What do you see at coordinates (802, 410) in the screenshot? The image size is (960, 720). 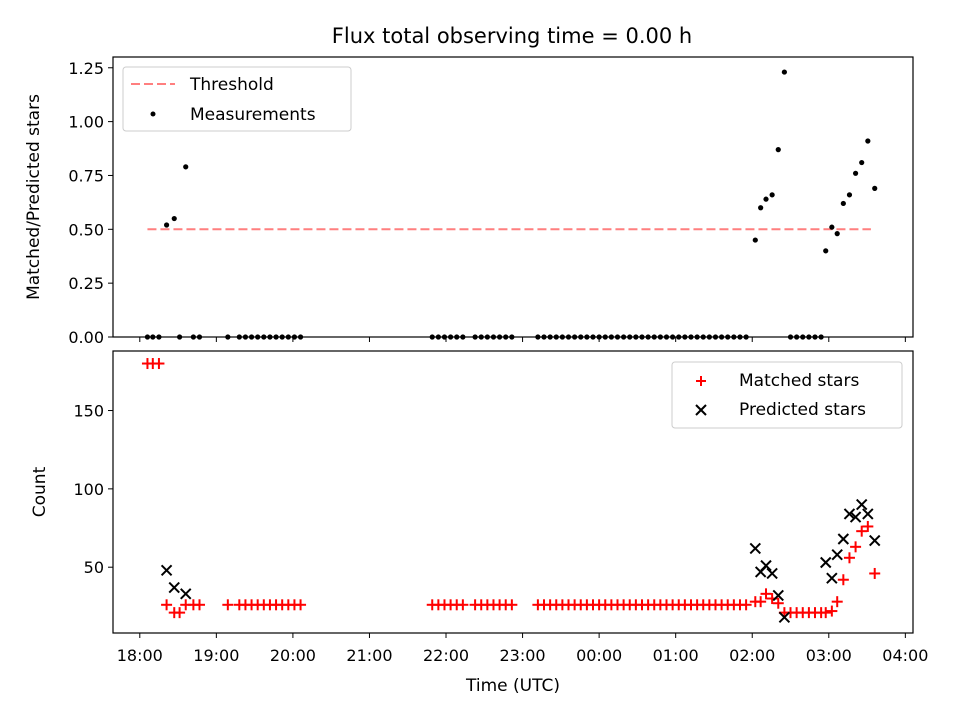 I see `predicted-legend-label: Predicted stars` at bounding box center [802, 410].